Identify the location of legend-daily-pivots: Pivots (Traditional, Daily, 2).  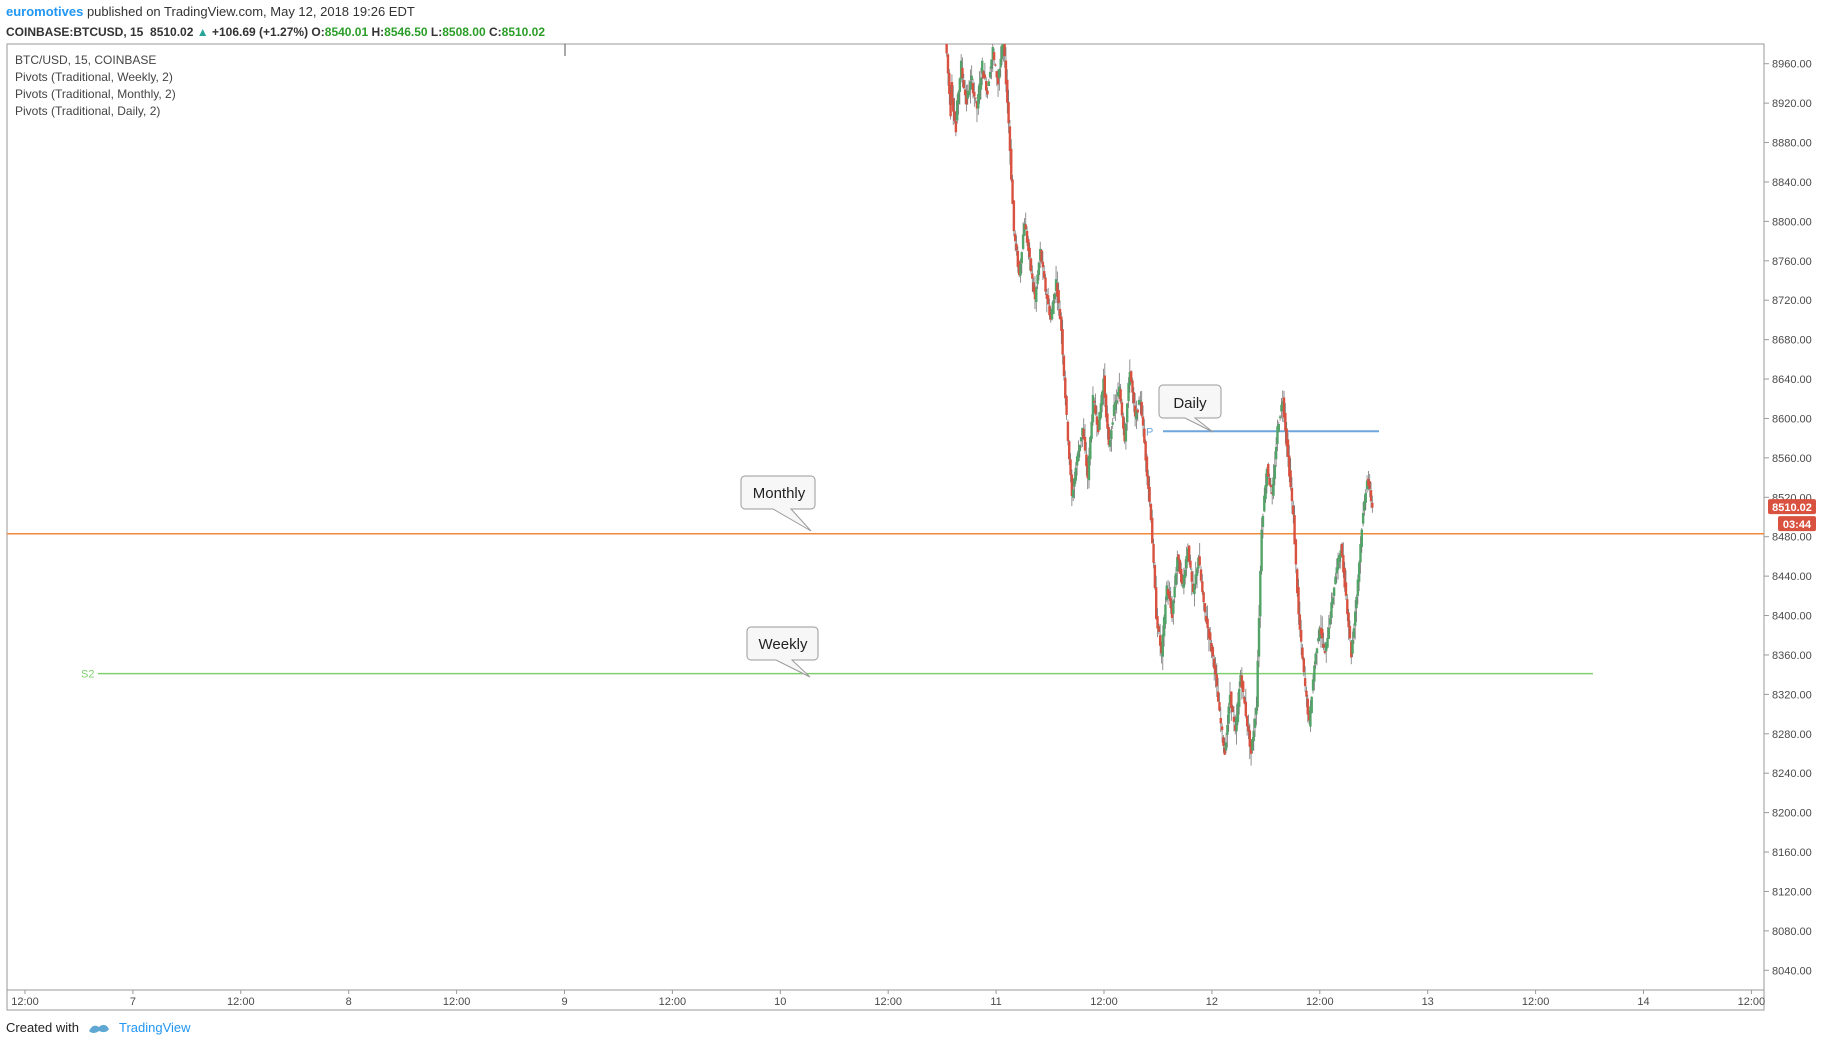
(87, 111).